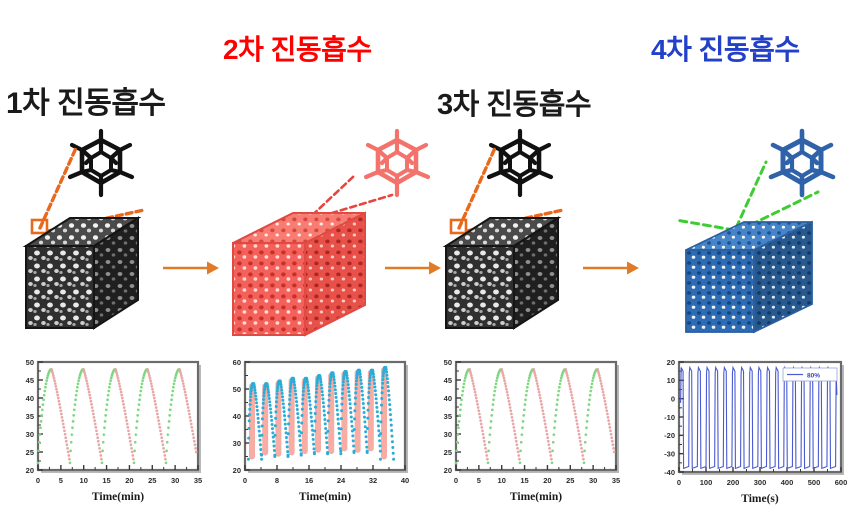 This screenshot has height=517, width=860. I want to click on x-tick-label: 5, so click(479, 480).